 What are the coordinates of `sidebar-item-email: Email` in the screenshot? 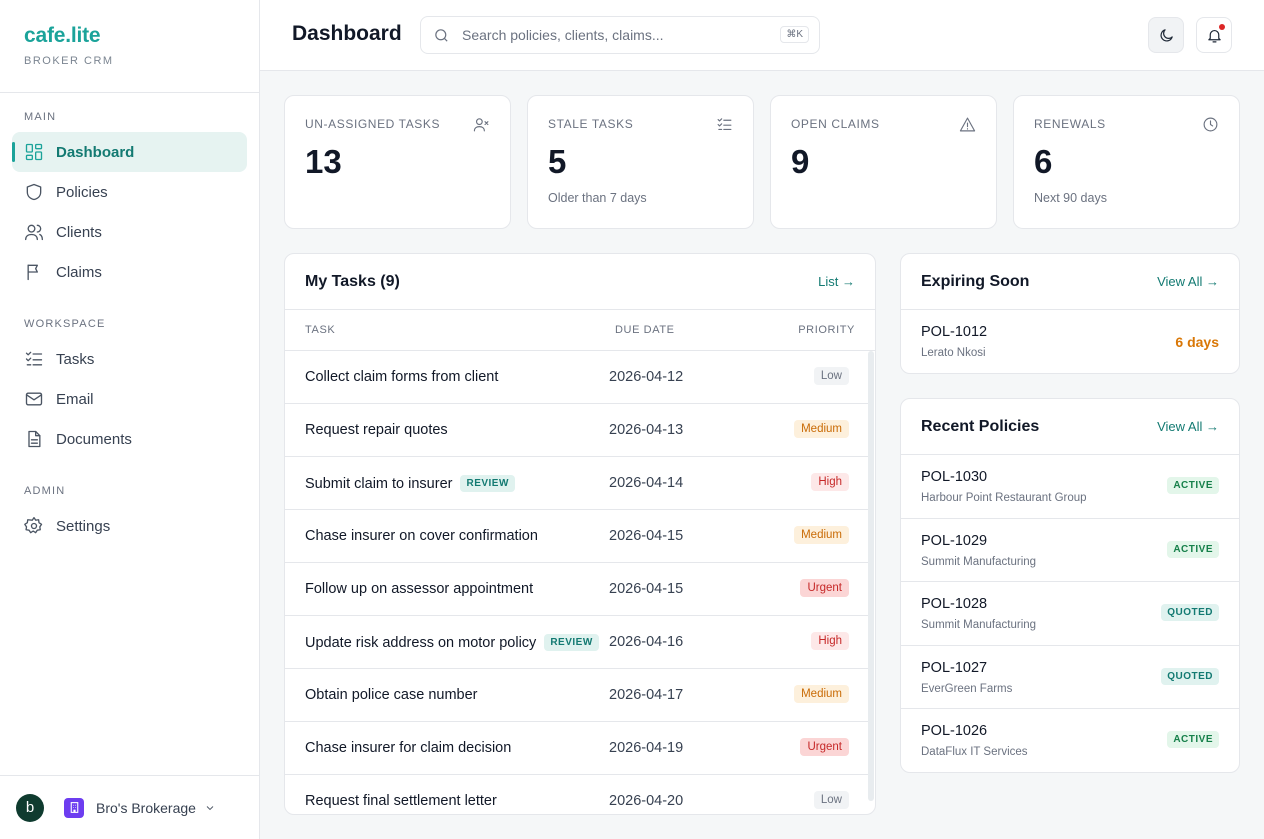 It's located at (129, 399).